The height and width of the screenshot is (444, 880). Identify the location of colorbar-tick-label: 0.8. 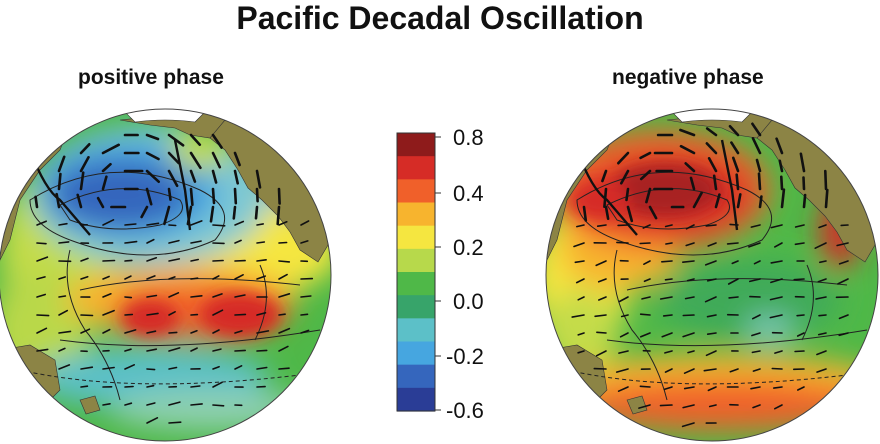
(468, 137).